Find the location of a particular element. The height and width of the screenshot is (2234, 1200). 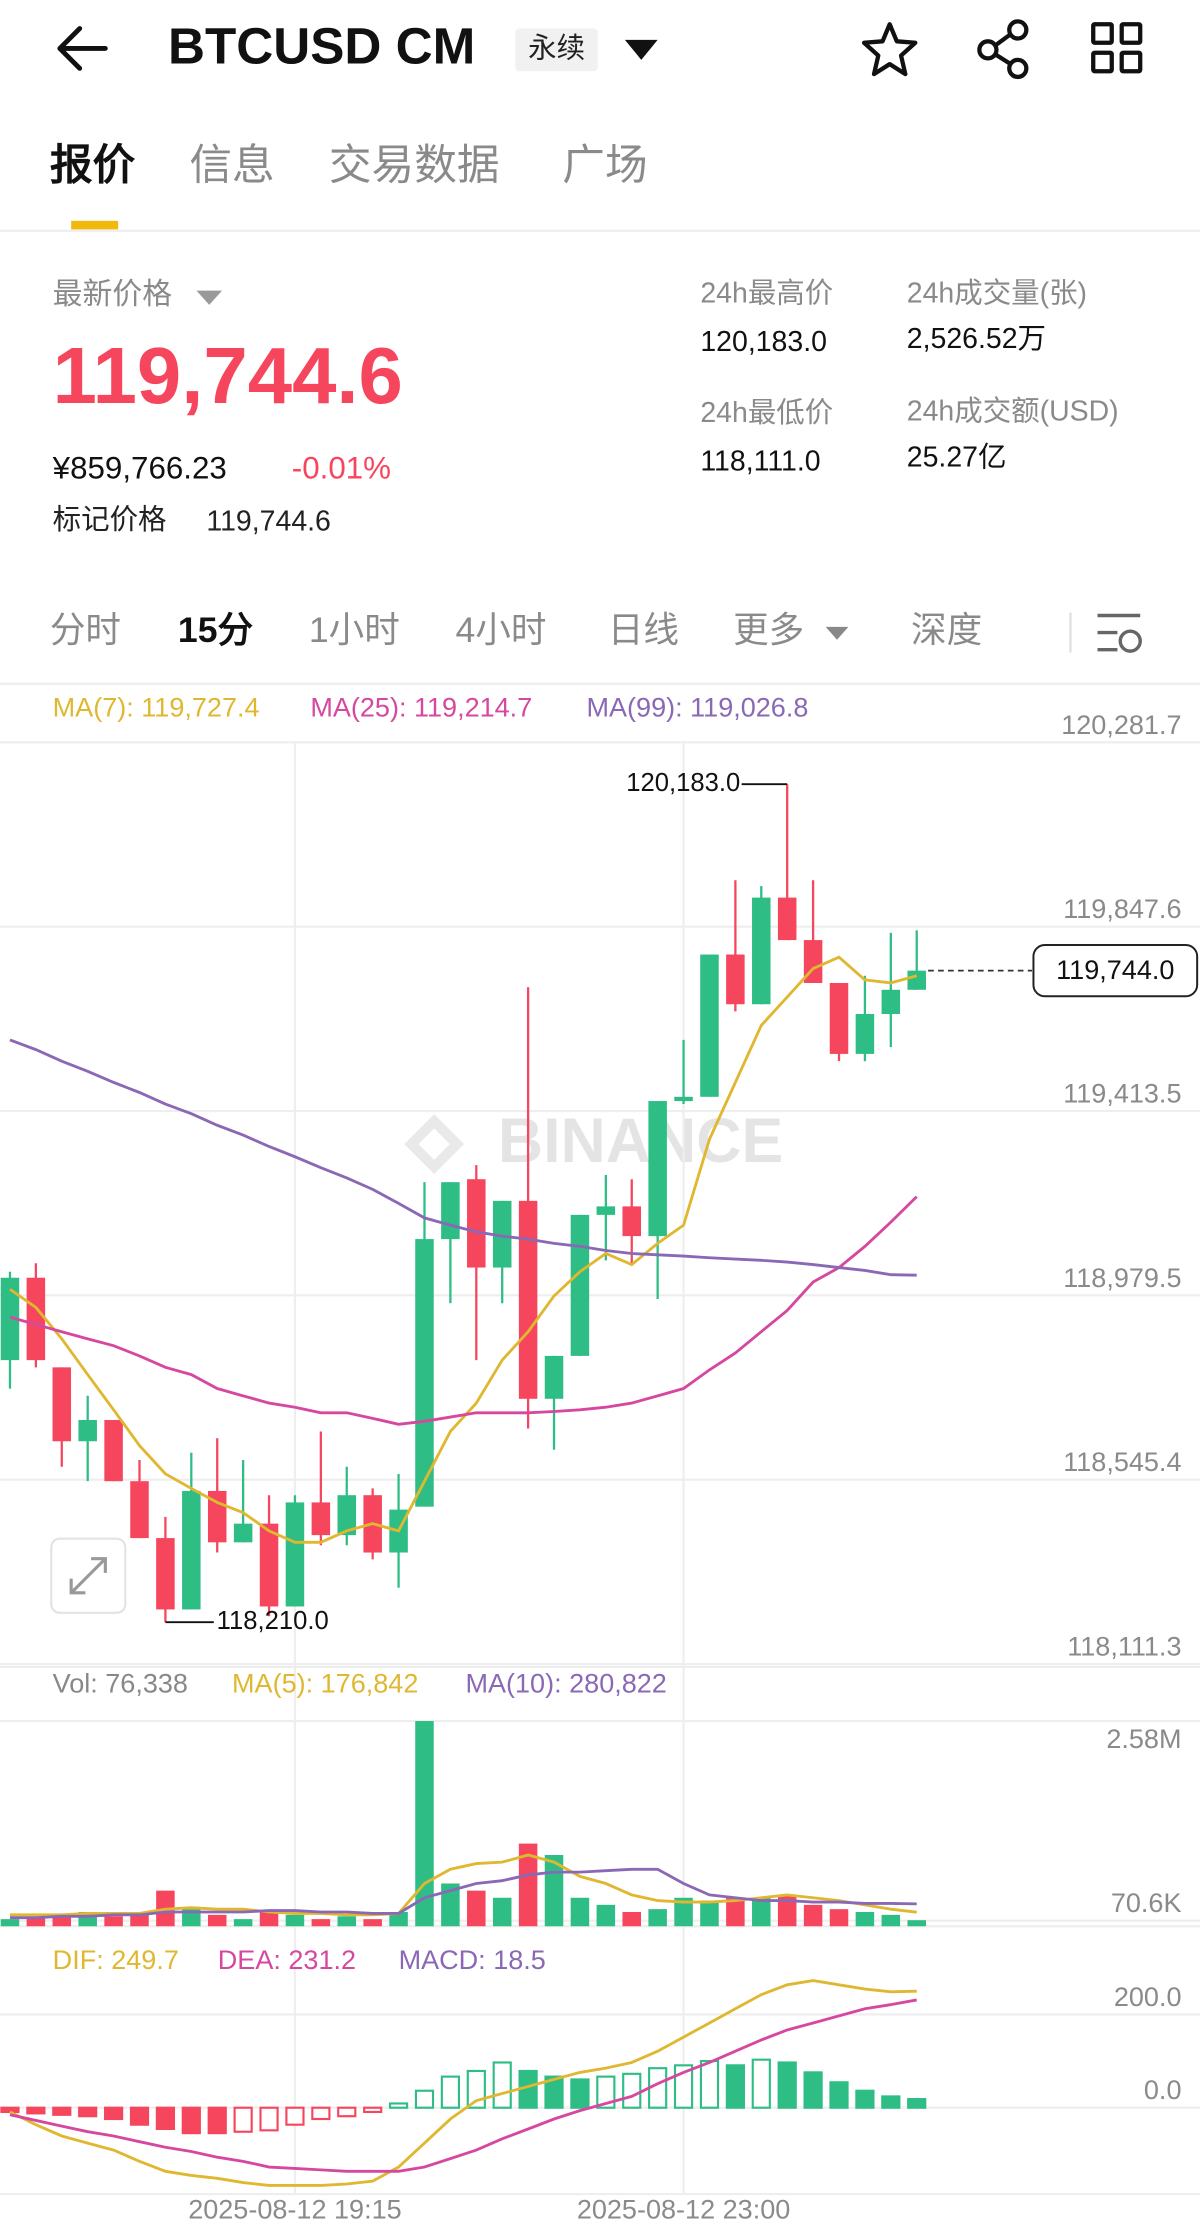

y-tick-label: 120,281.7 is located at coordinates (1121, 725).